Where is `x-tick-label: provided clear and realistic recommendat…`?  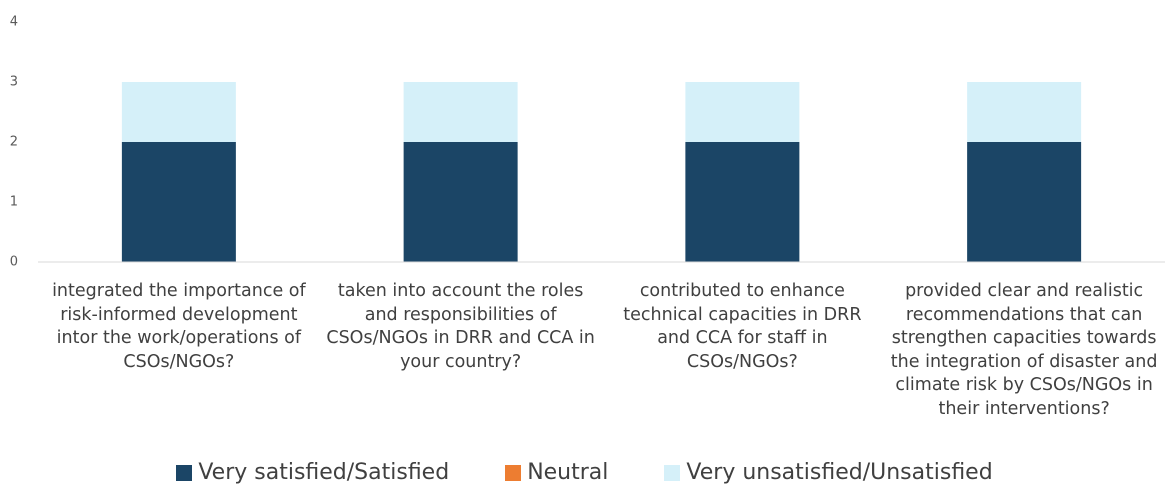 x-tick-label: provided clear and realistic recommendat… is located at coordinates (1024, 350).